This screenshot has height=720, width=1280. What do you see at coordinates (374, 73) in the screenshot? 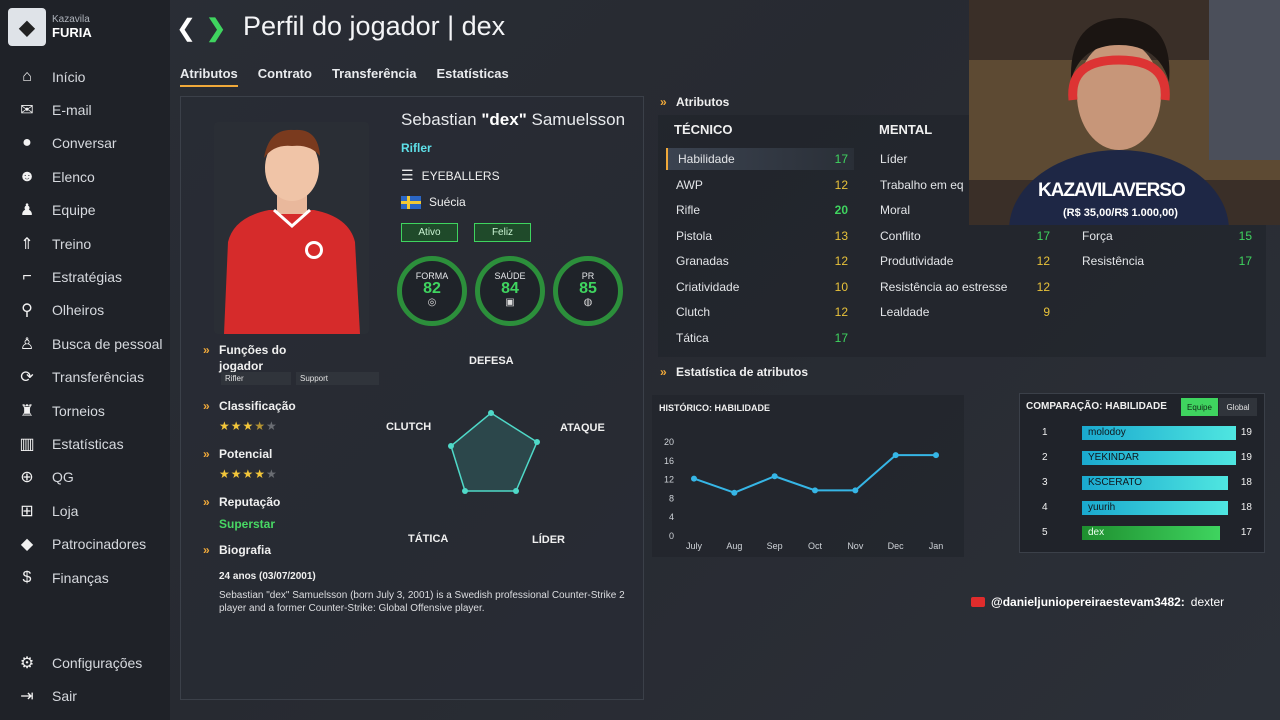
I see `tab-transferencia: Transferência` at bounding box center [374, 73].